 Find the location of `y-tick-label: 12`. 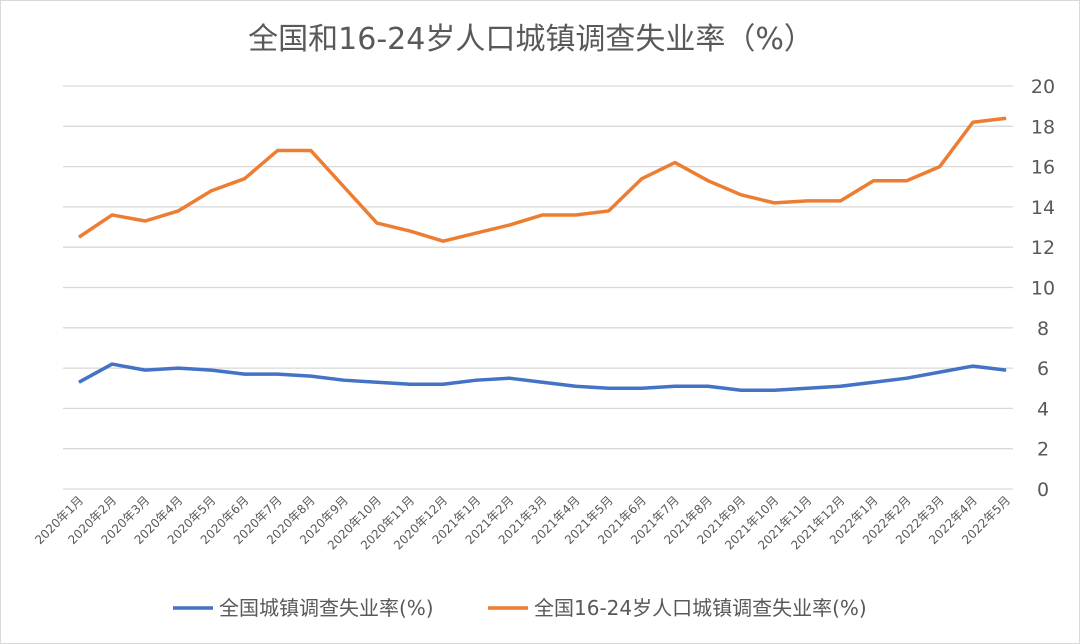

y-tick-label: 12 is located at coordinates (1043, 248).